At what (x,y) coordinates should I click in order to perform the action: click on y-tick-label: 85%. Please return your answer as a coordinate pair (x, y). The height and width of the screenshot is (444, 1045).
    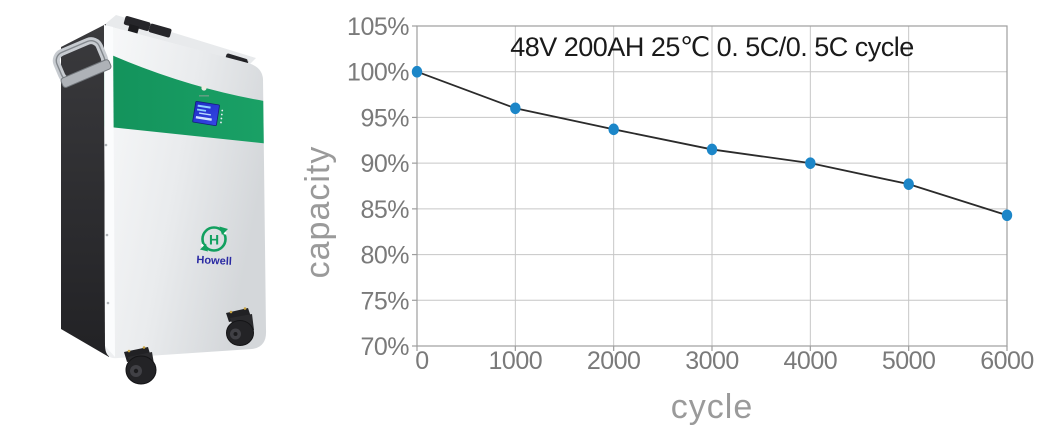
    Looking at the image, I should click on (384, 210).